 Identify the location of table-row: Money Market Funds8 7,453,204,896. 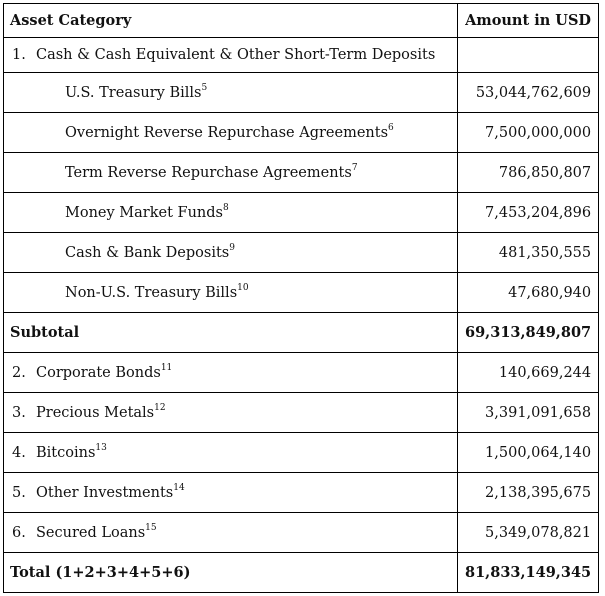
(301, 212).